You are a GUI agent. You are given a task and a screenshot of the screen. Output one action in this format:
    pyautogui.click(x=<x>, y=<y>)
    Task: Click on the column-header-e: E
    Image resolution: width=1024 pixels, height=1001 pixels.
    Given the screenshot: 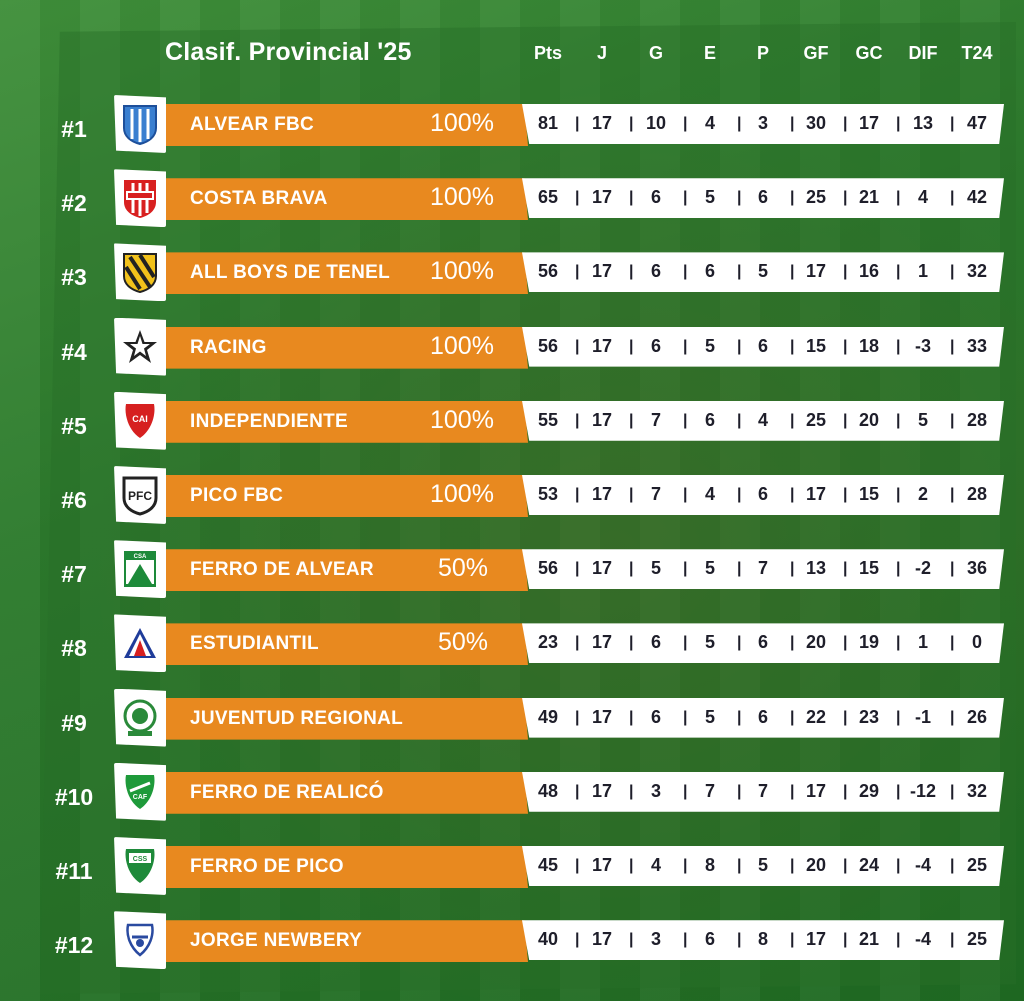 What is the action you would take?
    pyautogui.click(x=709, y=53)
    